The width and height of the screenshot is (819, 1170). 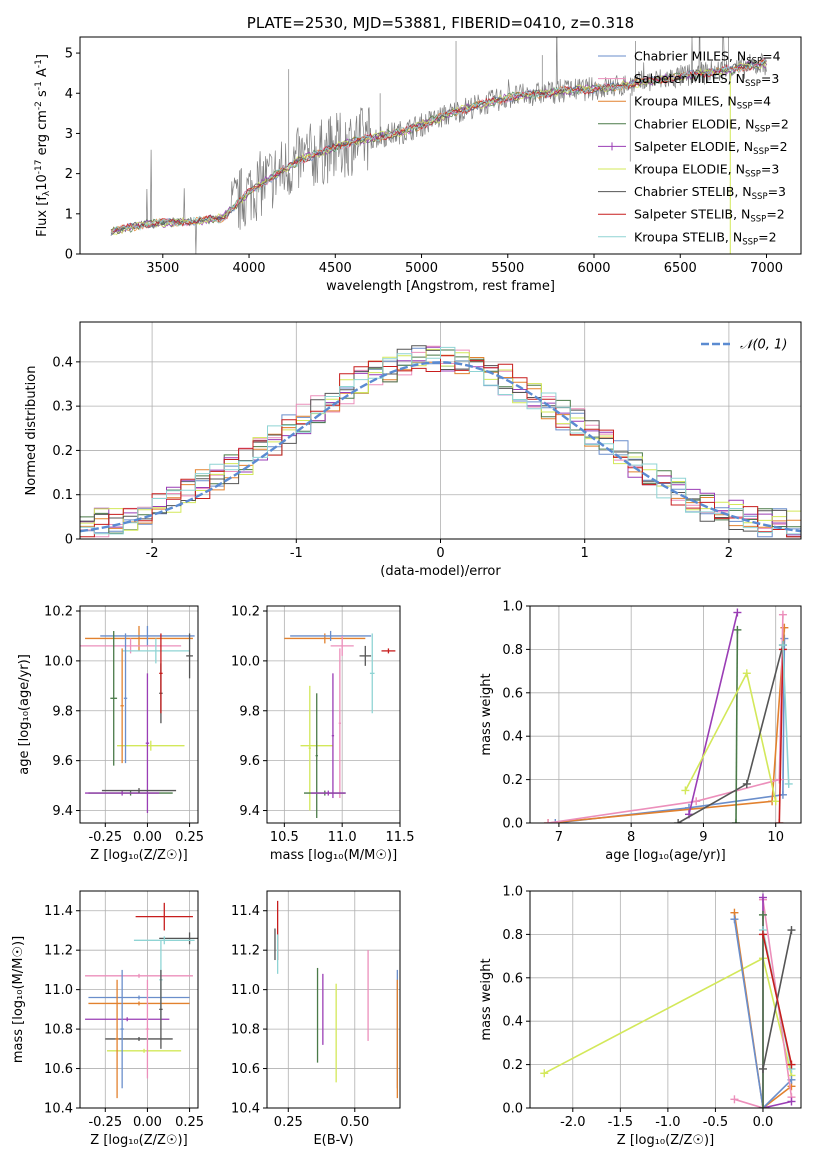 I want to click on histogram-step, so click(x=440, y=440).